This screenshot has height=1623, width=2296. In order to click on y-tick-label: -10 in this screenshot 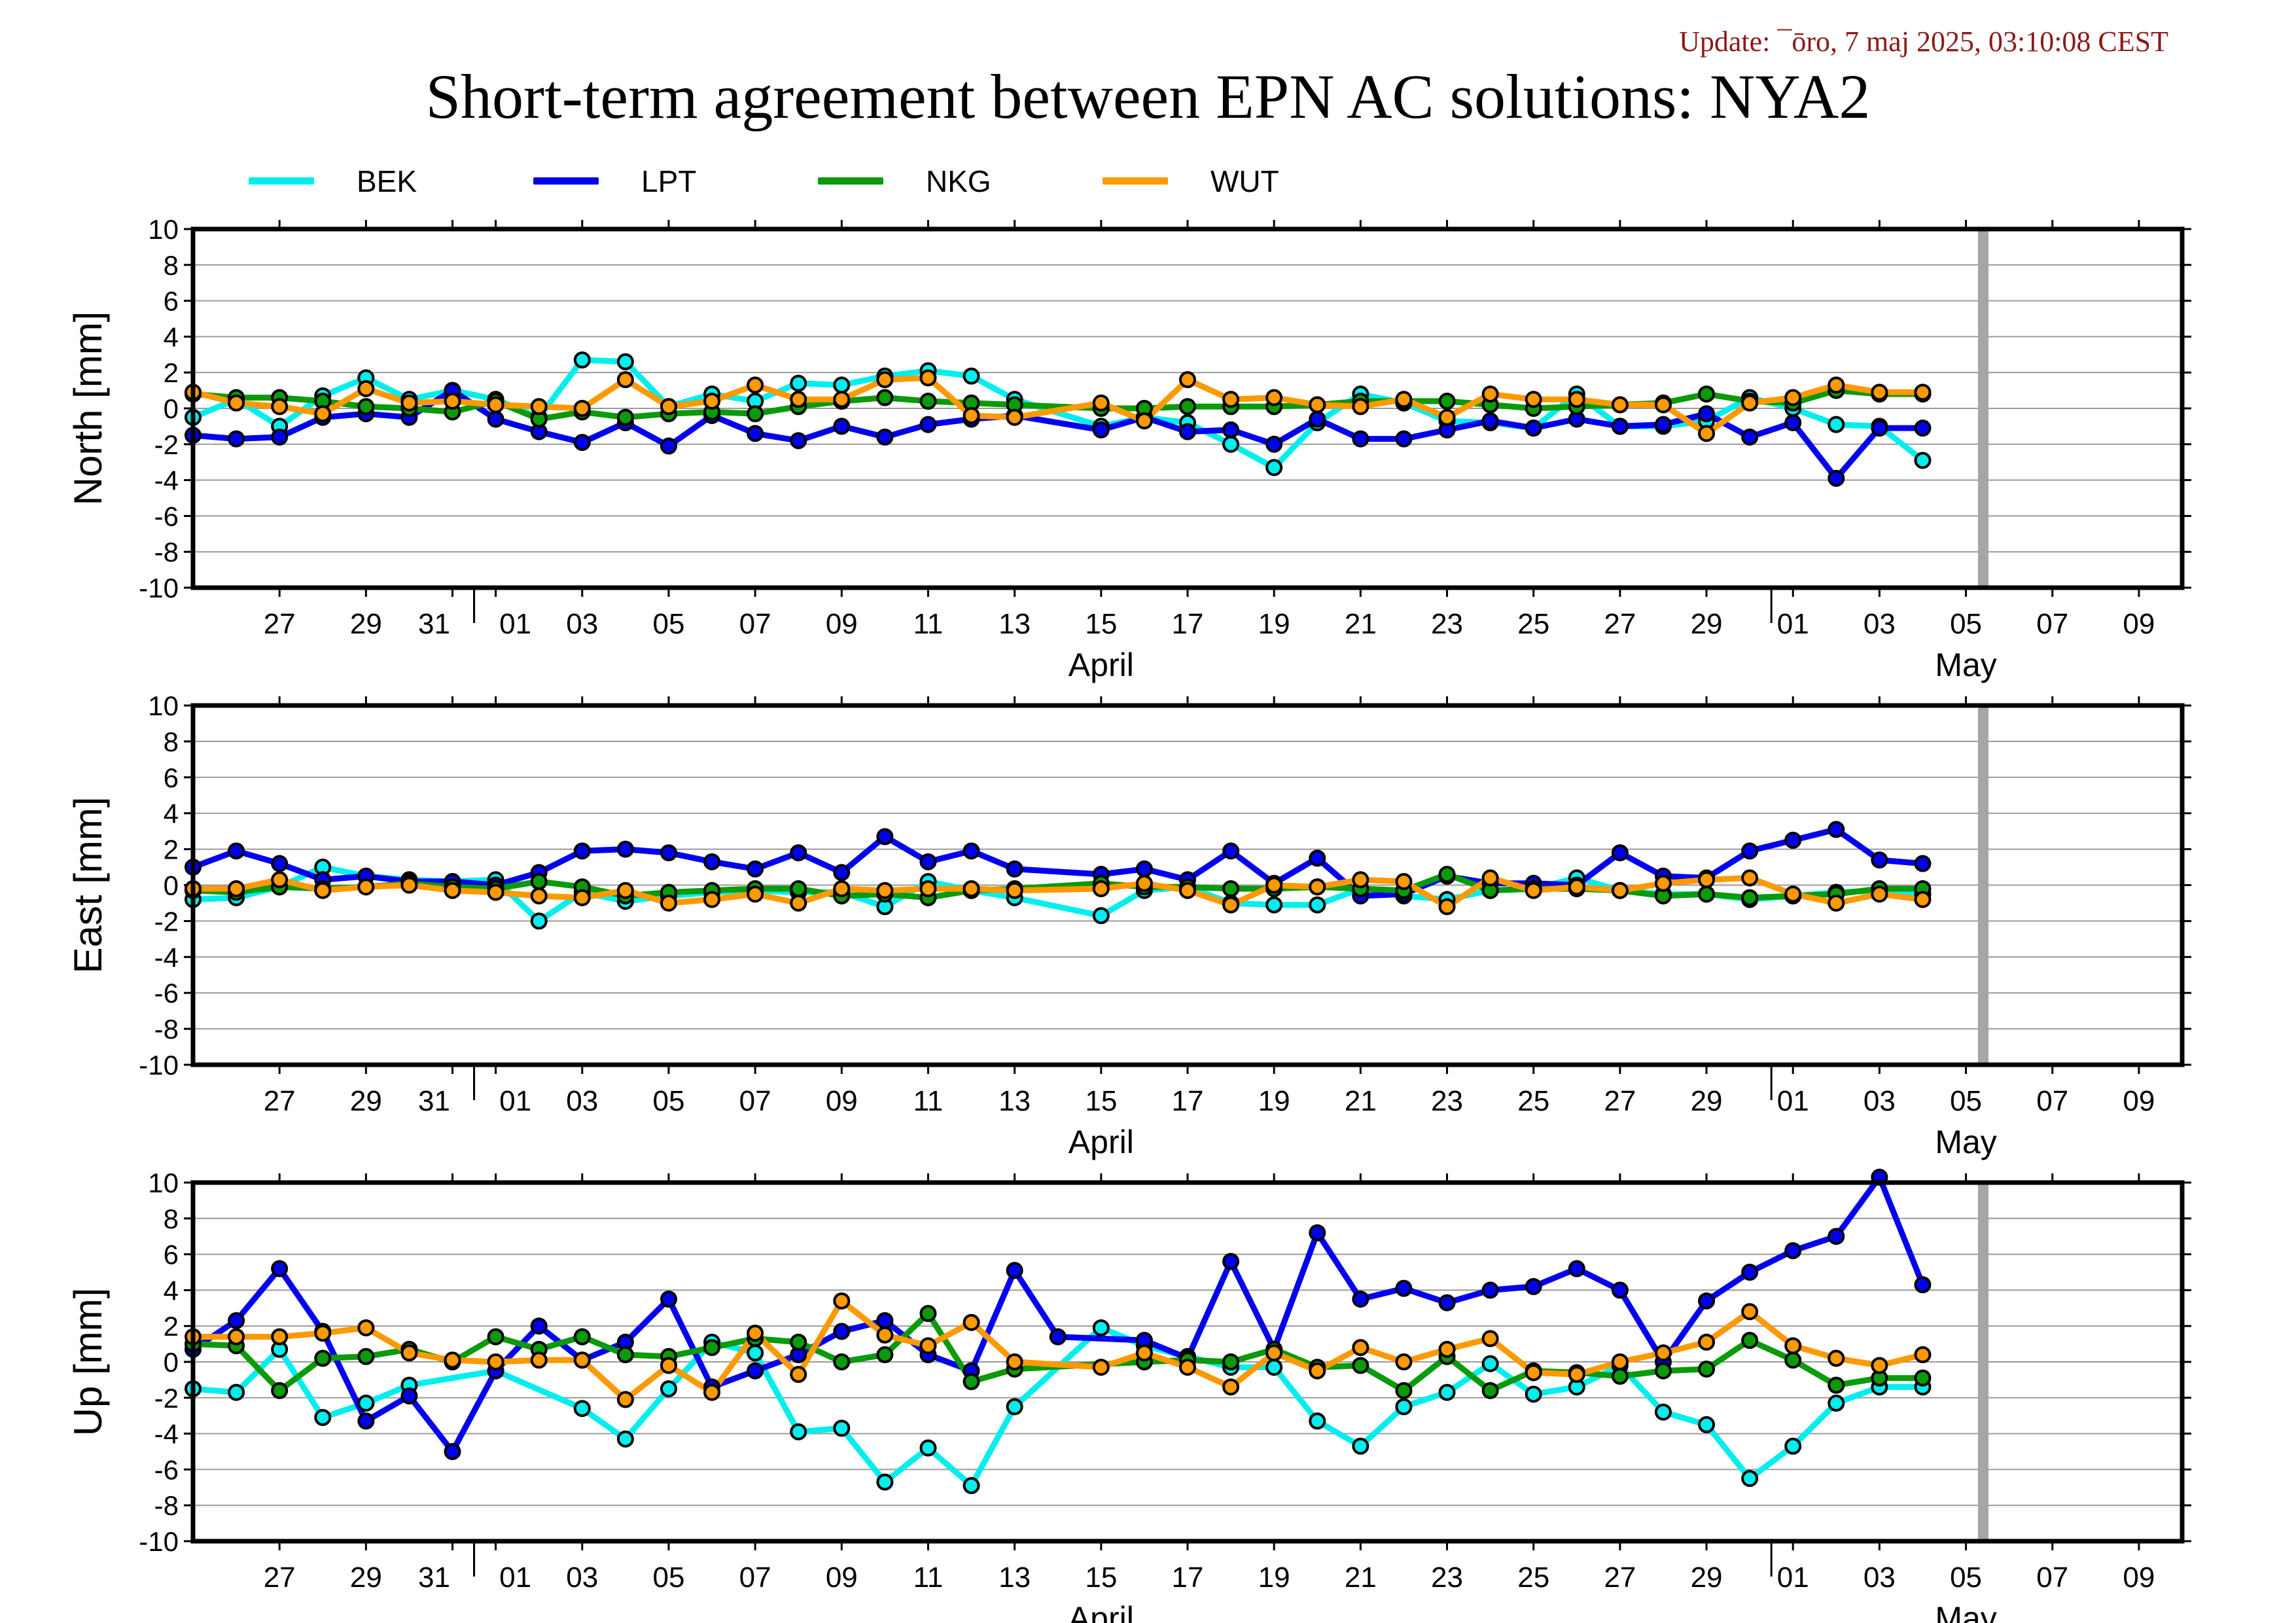, I will do `click(159, 1541)`.